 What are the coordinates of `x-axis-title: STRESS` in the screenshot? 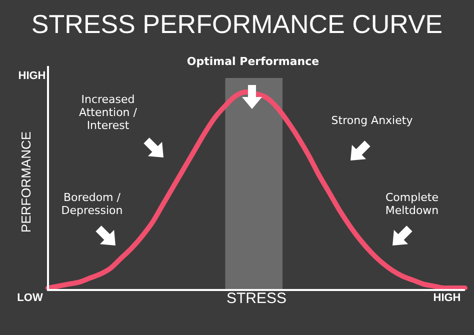 It's located at (256, 299).